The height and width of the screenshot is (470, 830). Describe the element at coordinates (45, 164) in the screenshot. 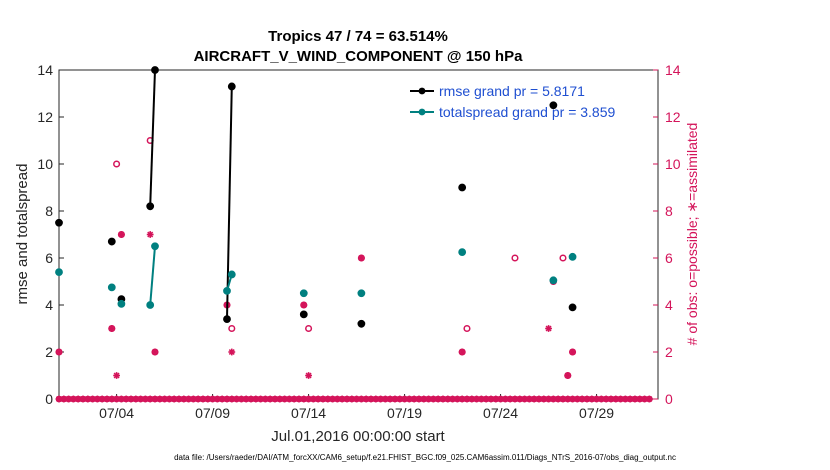

I see `y-tick-label: 10` at that location.